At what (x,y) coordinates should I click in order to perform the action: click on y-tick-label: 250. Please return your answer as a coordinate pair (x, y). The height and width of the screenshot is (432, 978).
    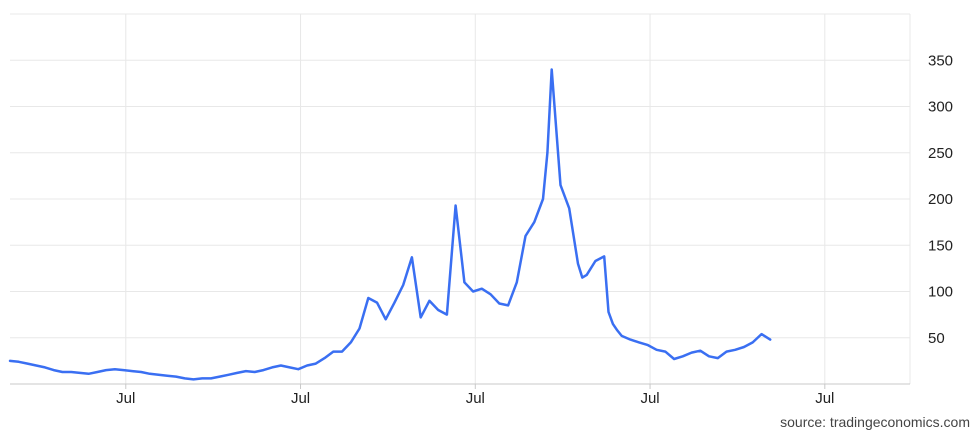
    Looking at the image, I should click on (940, 153).